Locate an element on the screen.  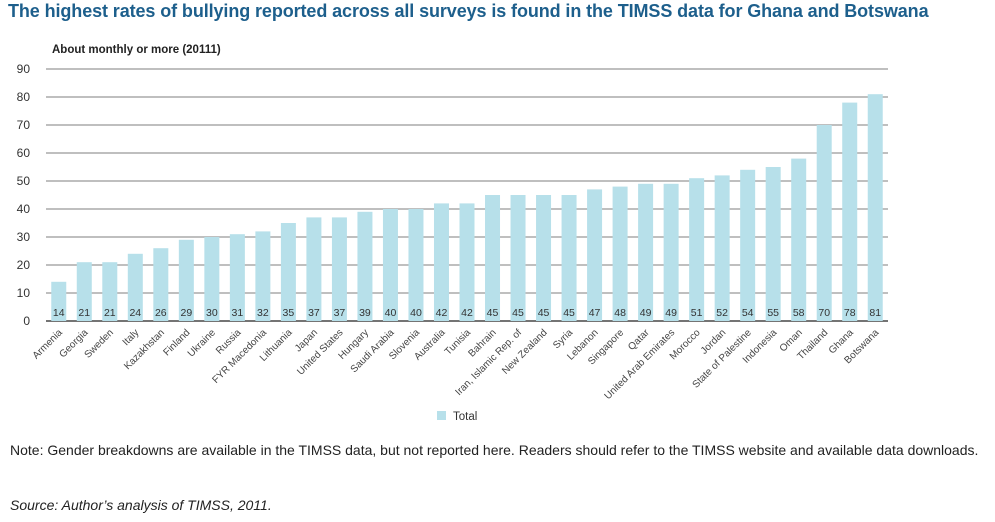
y-tick-label: 0 is located at coordinates (26, 321).